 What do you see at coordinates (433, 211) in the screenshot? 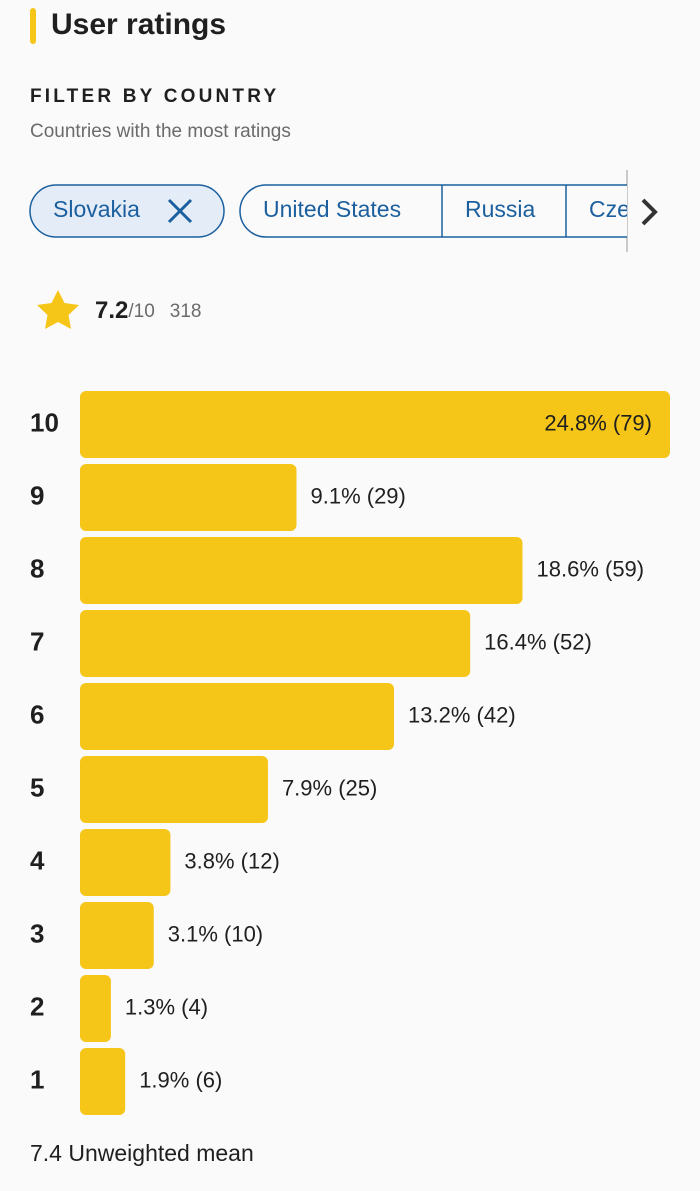
I see `country-chip-group` at bounding box center [433, 211].